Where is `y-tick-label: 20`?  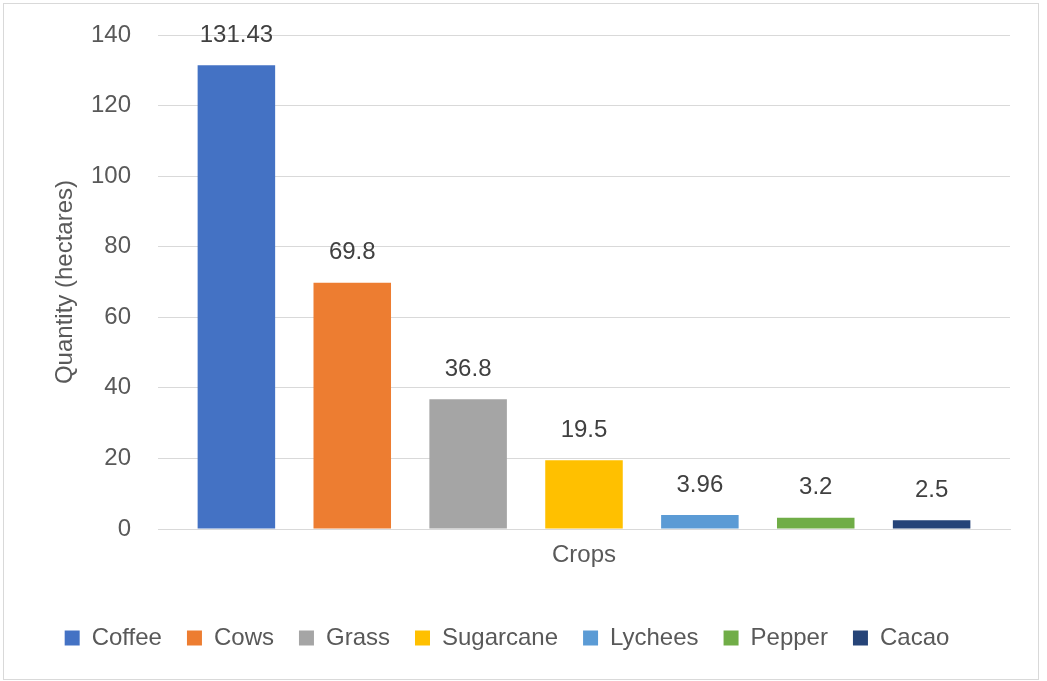 y-tick-label: 20 is located at coordinates (117, 457).